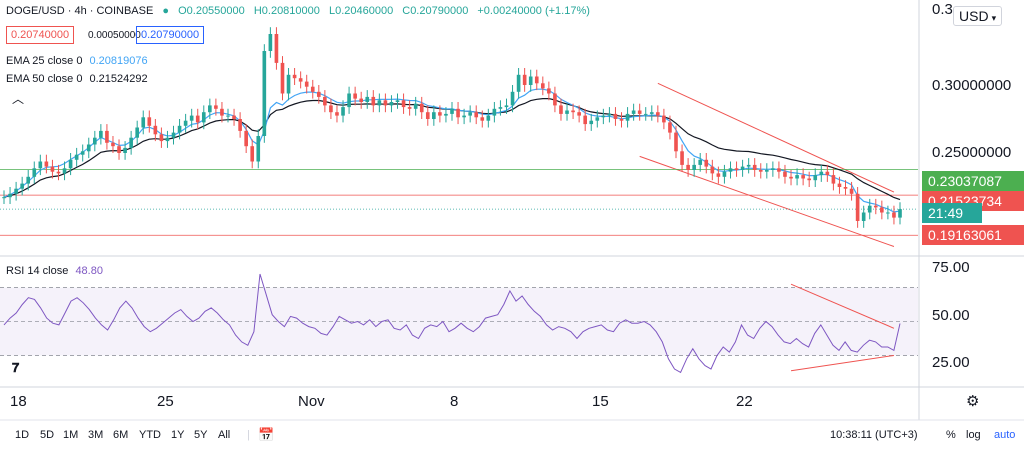  I want to click on collapse-legend-icon: ︿, so click(18, 99).